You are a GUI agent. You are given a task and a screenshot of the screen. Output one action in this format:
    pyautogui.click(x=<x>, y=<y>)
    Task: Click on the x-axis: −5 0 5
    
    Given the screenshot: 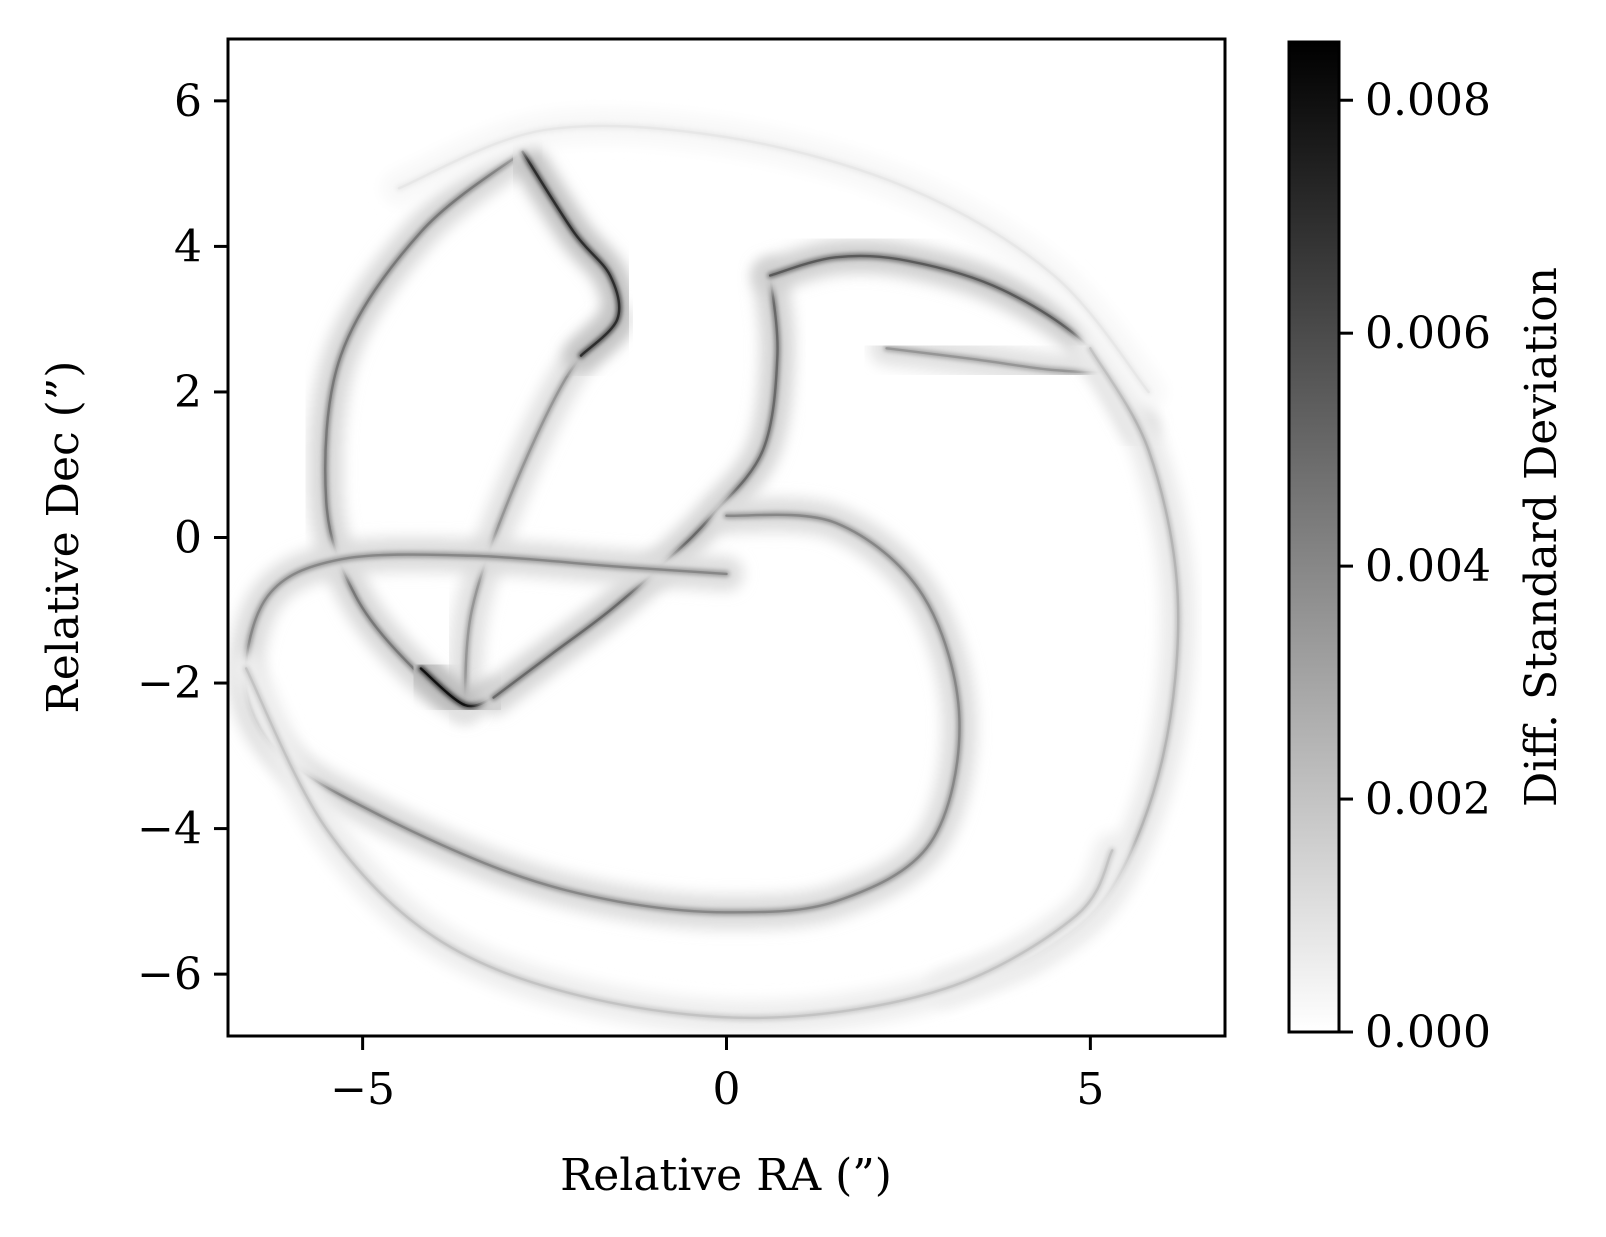 What is the action you would take?
    pyautogui.click(x=717, y=1075)
    